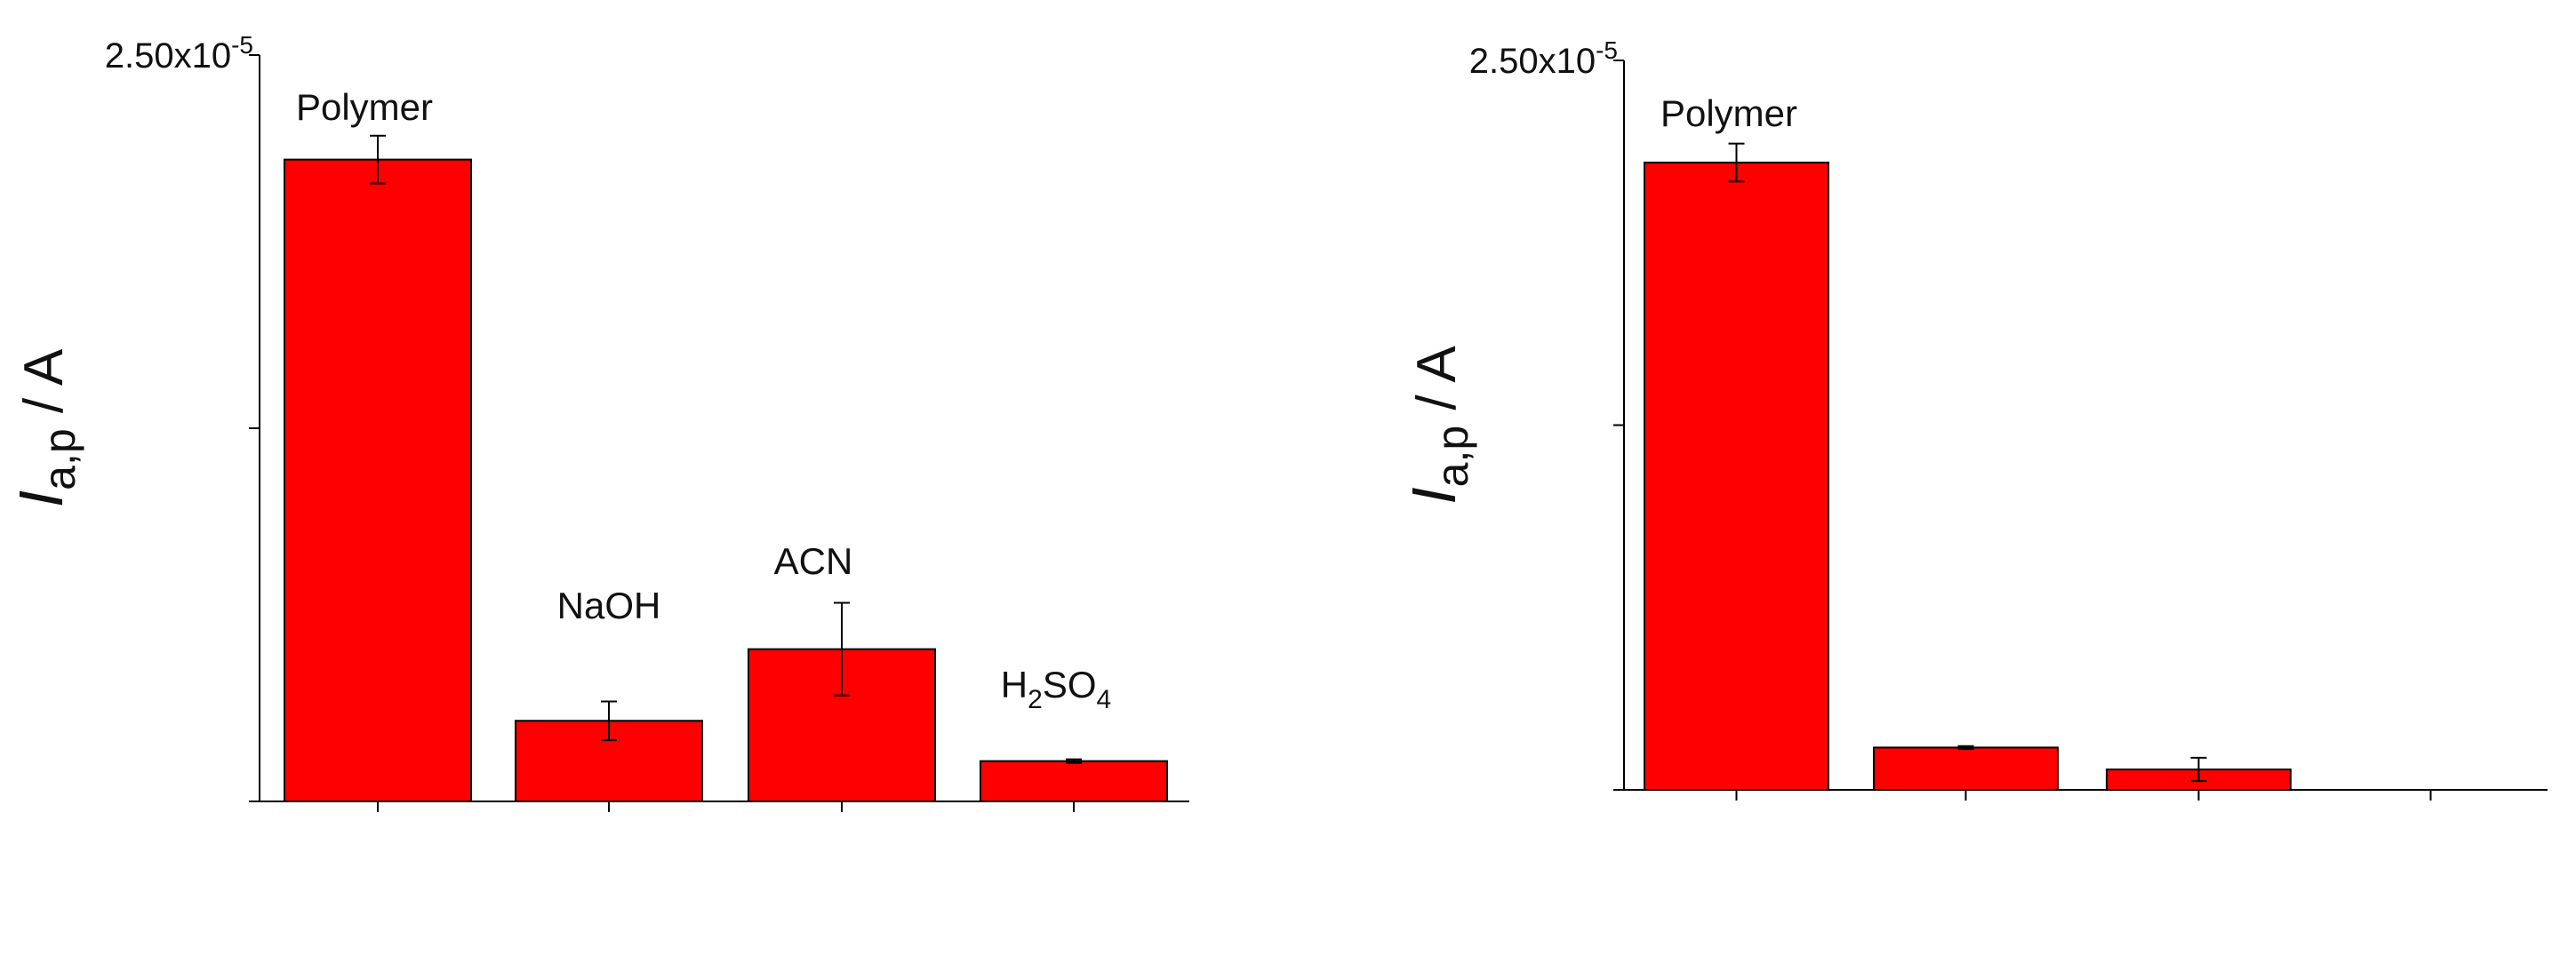 The width and height of the screenshot is (2576, 956). What do you see at coordinates (1056, 689) in the screenshot?
I see `bar-label: H2SO4` at bounding box center [1056, 689].